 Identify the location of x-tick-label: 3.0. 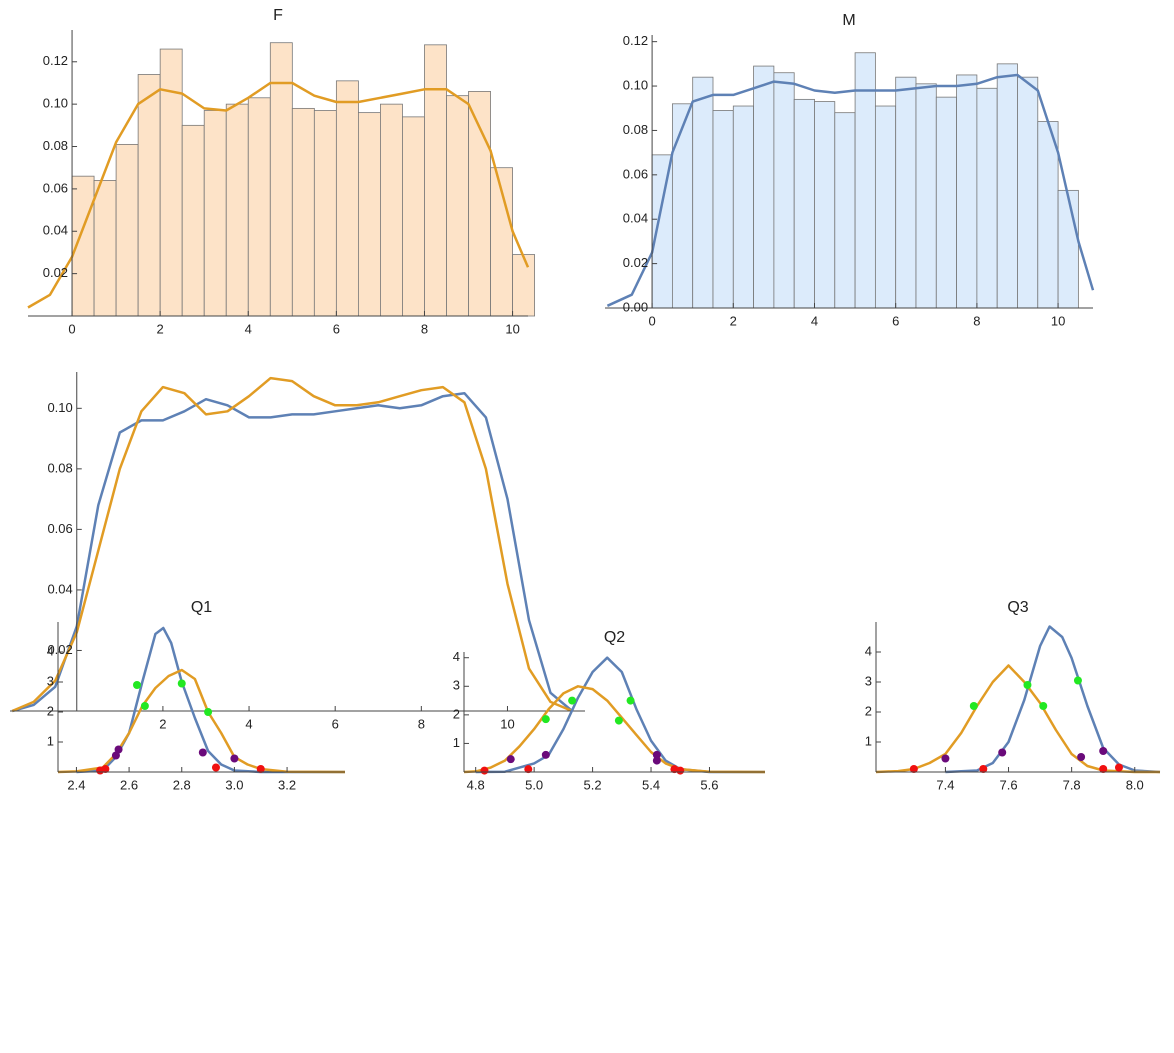
(234, 784).